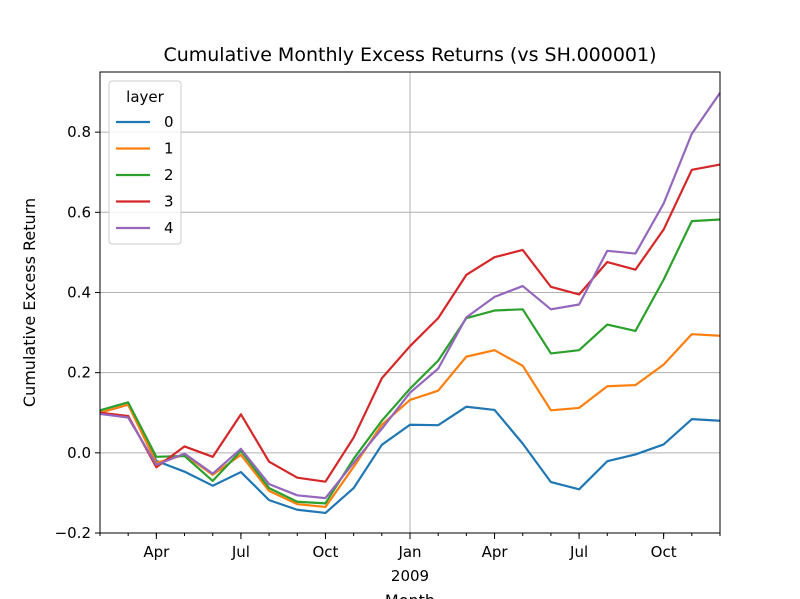 This screenshot has height=599, width=800. What do you see at coordinates (169, 228) in the screenshot?
I see `legend-label-4: 4` at bounding box center [169, 228].